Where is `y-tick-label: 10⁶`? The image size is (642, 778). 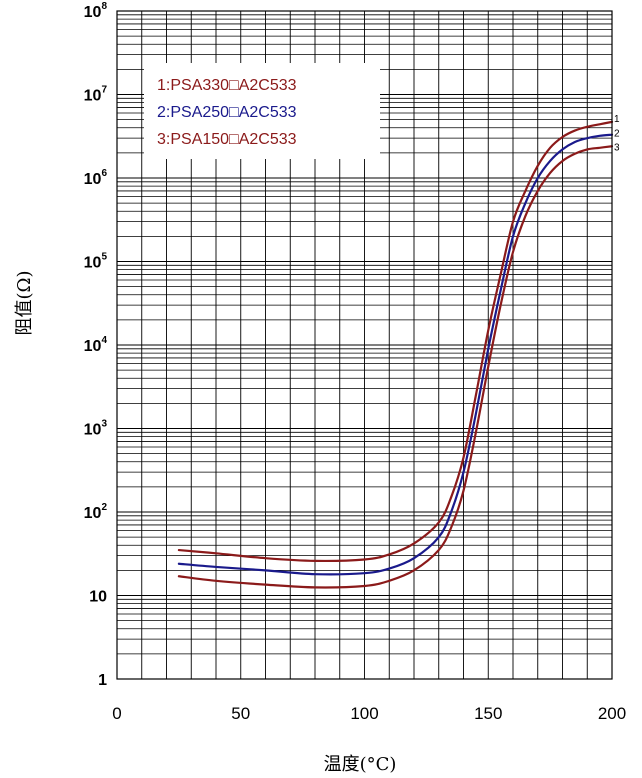
y-tick-label: 10⁶ is located at coordinates (96, 178).